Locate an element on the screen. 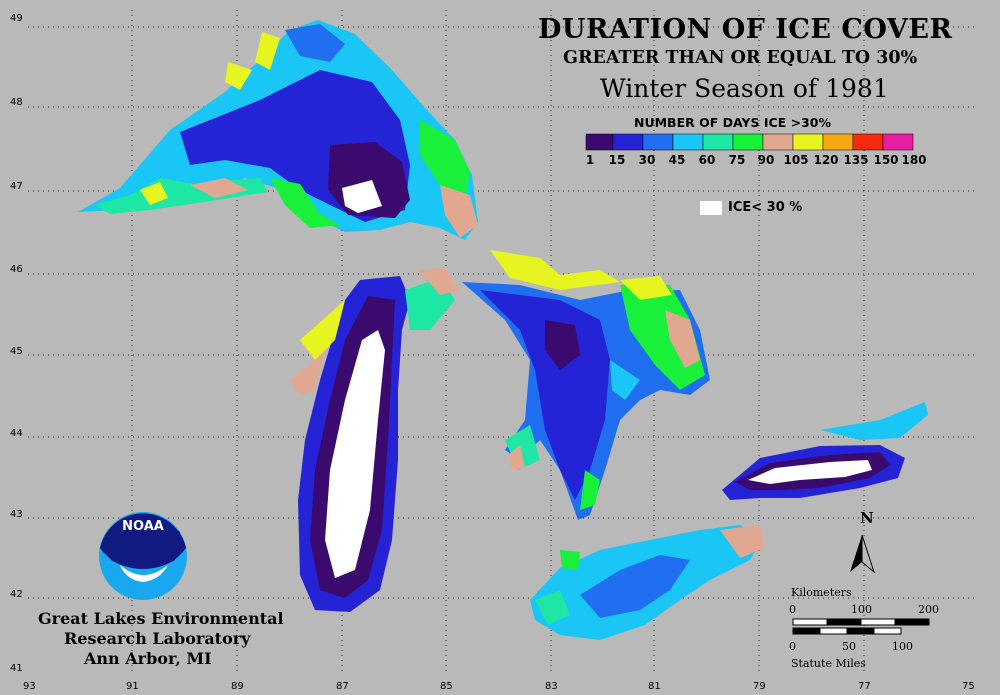  lake-ontario is located at coordinates (825, 451).